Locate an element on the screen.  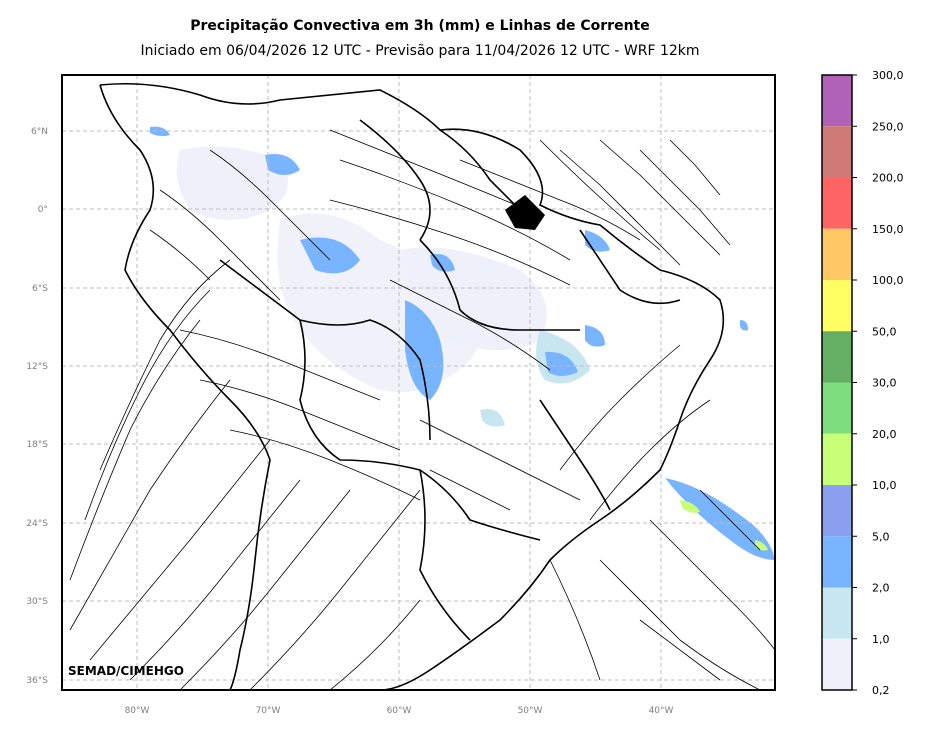
colorbar-label: 2,0 is located at coordinates (881, 588).